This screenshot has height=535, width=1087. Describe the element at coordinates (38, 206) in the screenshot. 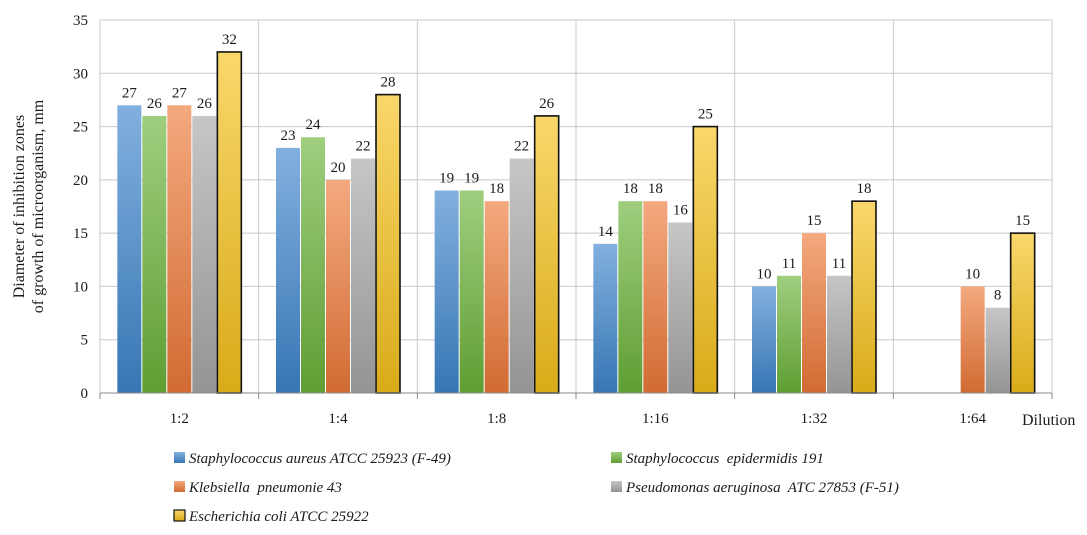

I see `y-axis-title-line: of growth of microorganism, mm` at that location.